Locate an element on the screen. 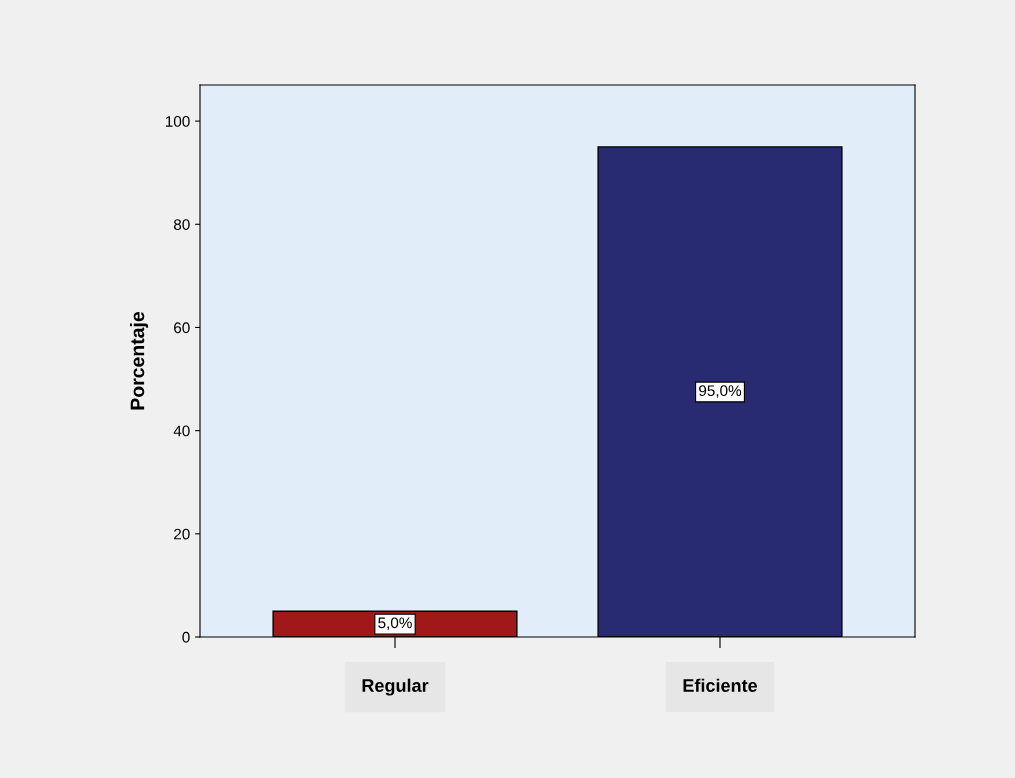 The height and width of the screenshot is (778, 1015). y-tick-label: 100 is located at coordinates (177, 121).